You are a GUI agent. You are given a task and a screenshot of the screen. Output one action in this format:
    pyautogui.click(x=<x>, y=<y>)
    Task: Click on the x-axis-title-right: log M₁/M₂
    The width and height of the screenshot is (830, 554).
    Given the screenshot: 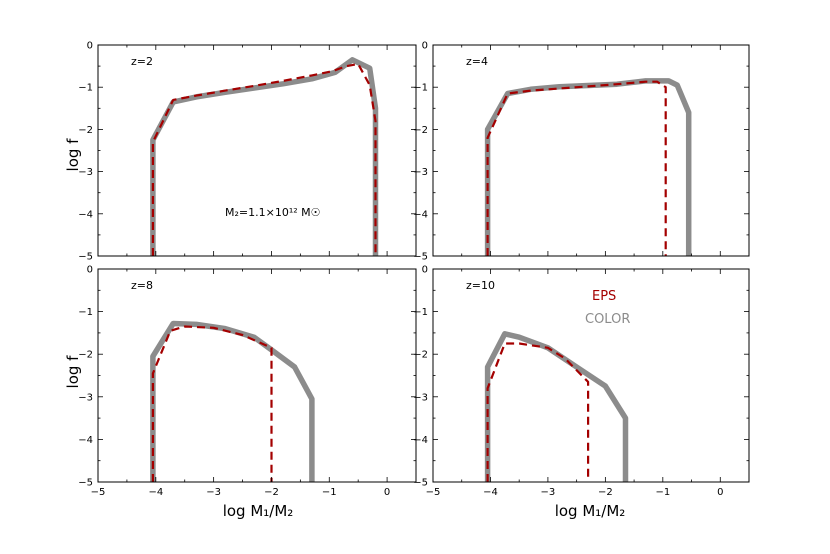 What is the action you would take?
    pyautogui.click(x=590, y=511)
    